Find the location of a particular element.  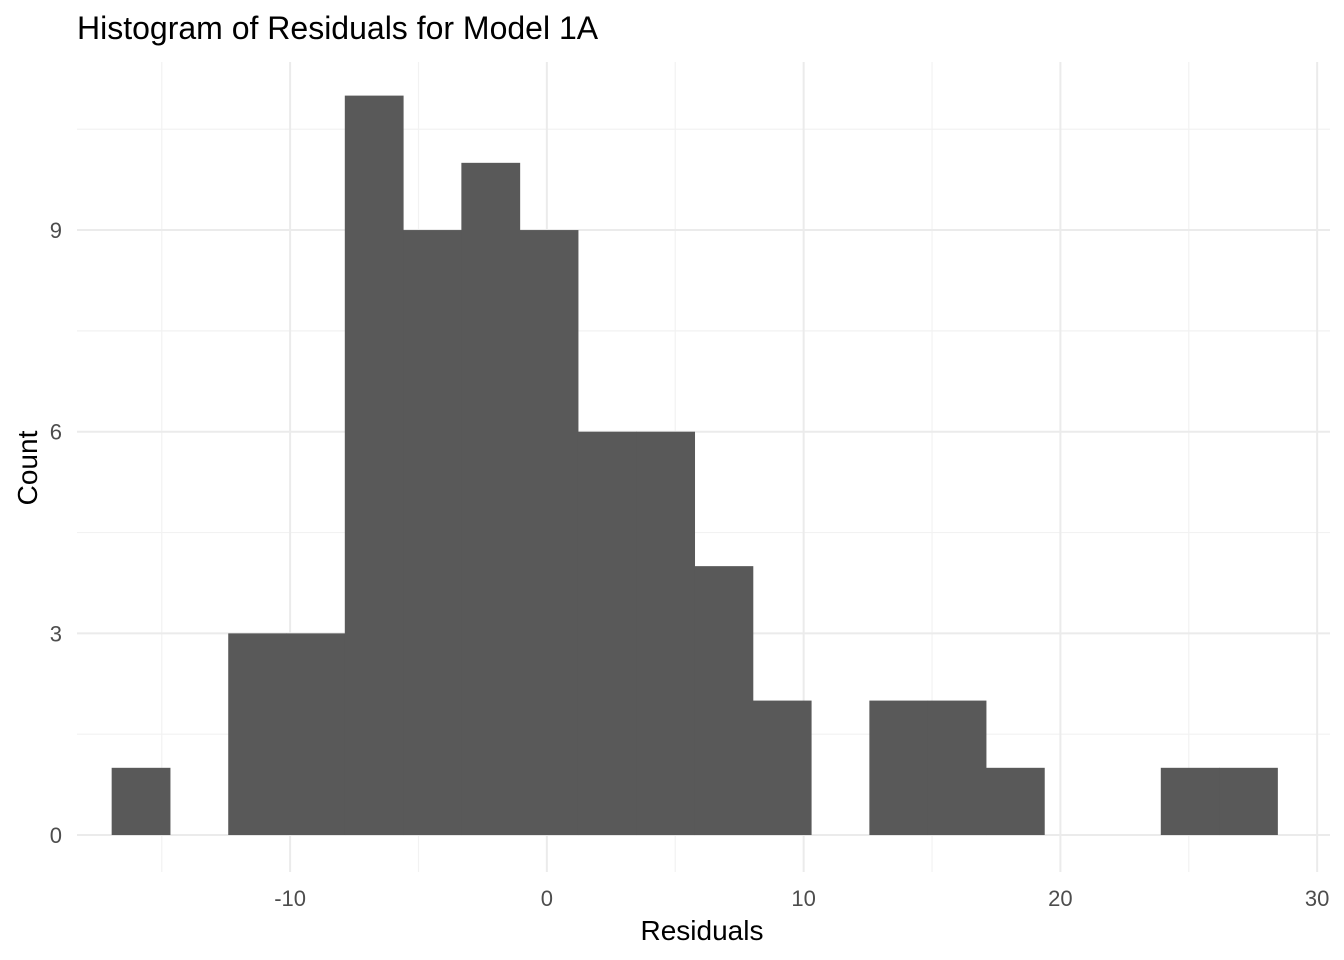

y-tick-label: 9 is located at coordinates (56, 230).